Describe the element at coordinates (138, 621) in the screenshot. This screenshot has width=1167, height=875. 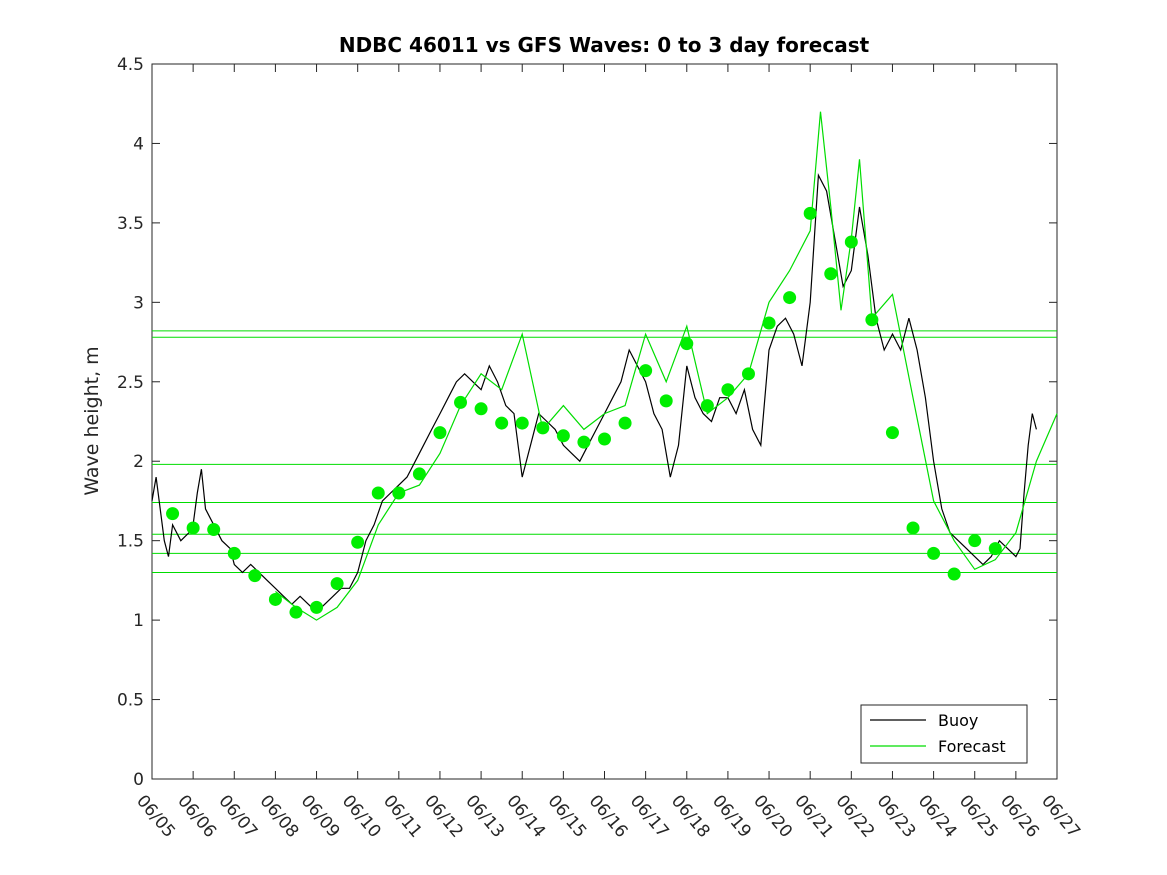
I see `y-tick-label-2: 1` at that location.